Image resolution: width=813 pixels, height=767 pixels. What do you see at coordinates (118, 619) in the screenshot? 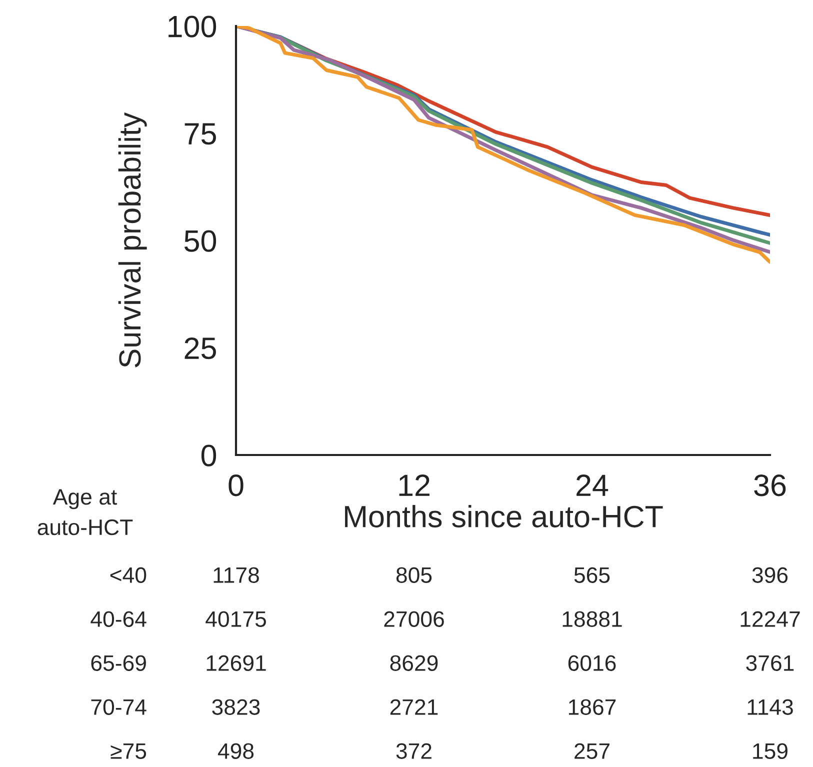
I see `text: 40-64` at bounding box center [118, 619].